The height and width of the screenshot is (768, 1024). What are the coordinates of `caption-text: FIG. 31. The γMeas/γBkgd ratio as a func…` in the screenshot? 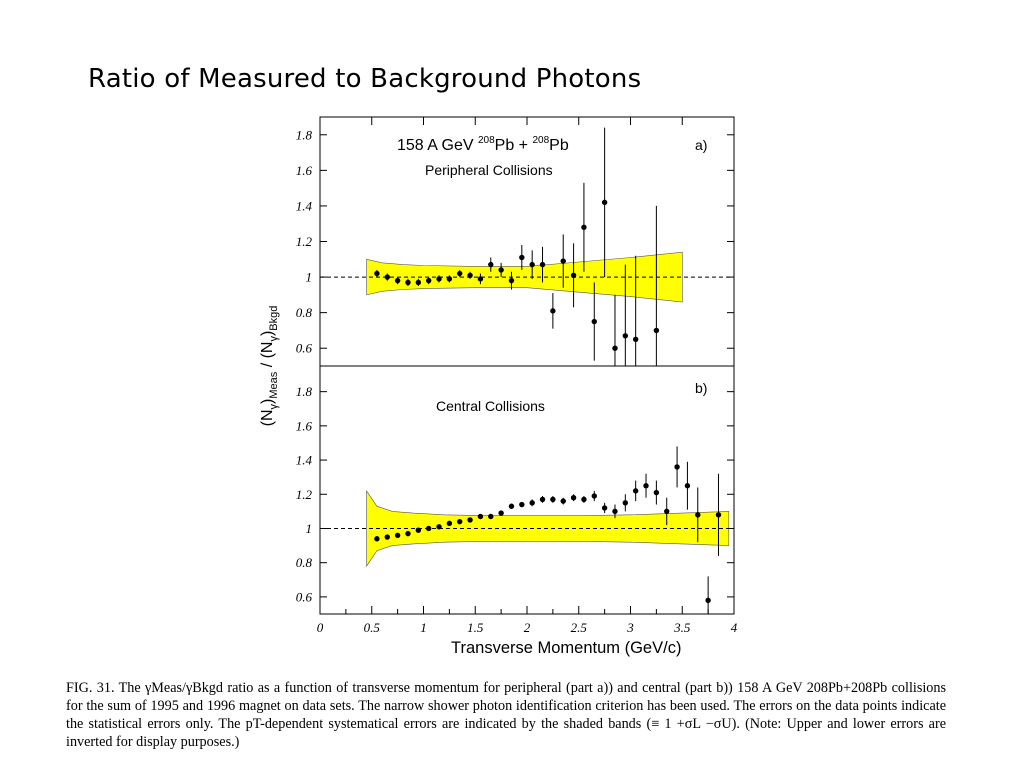 It's located at (506, 715).